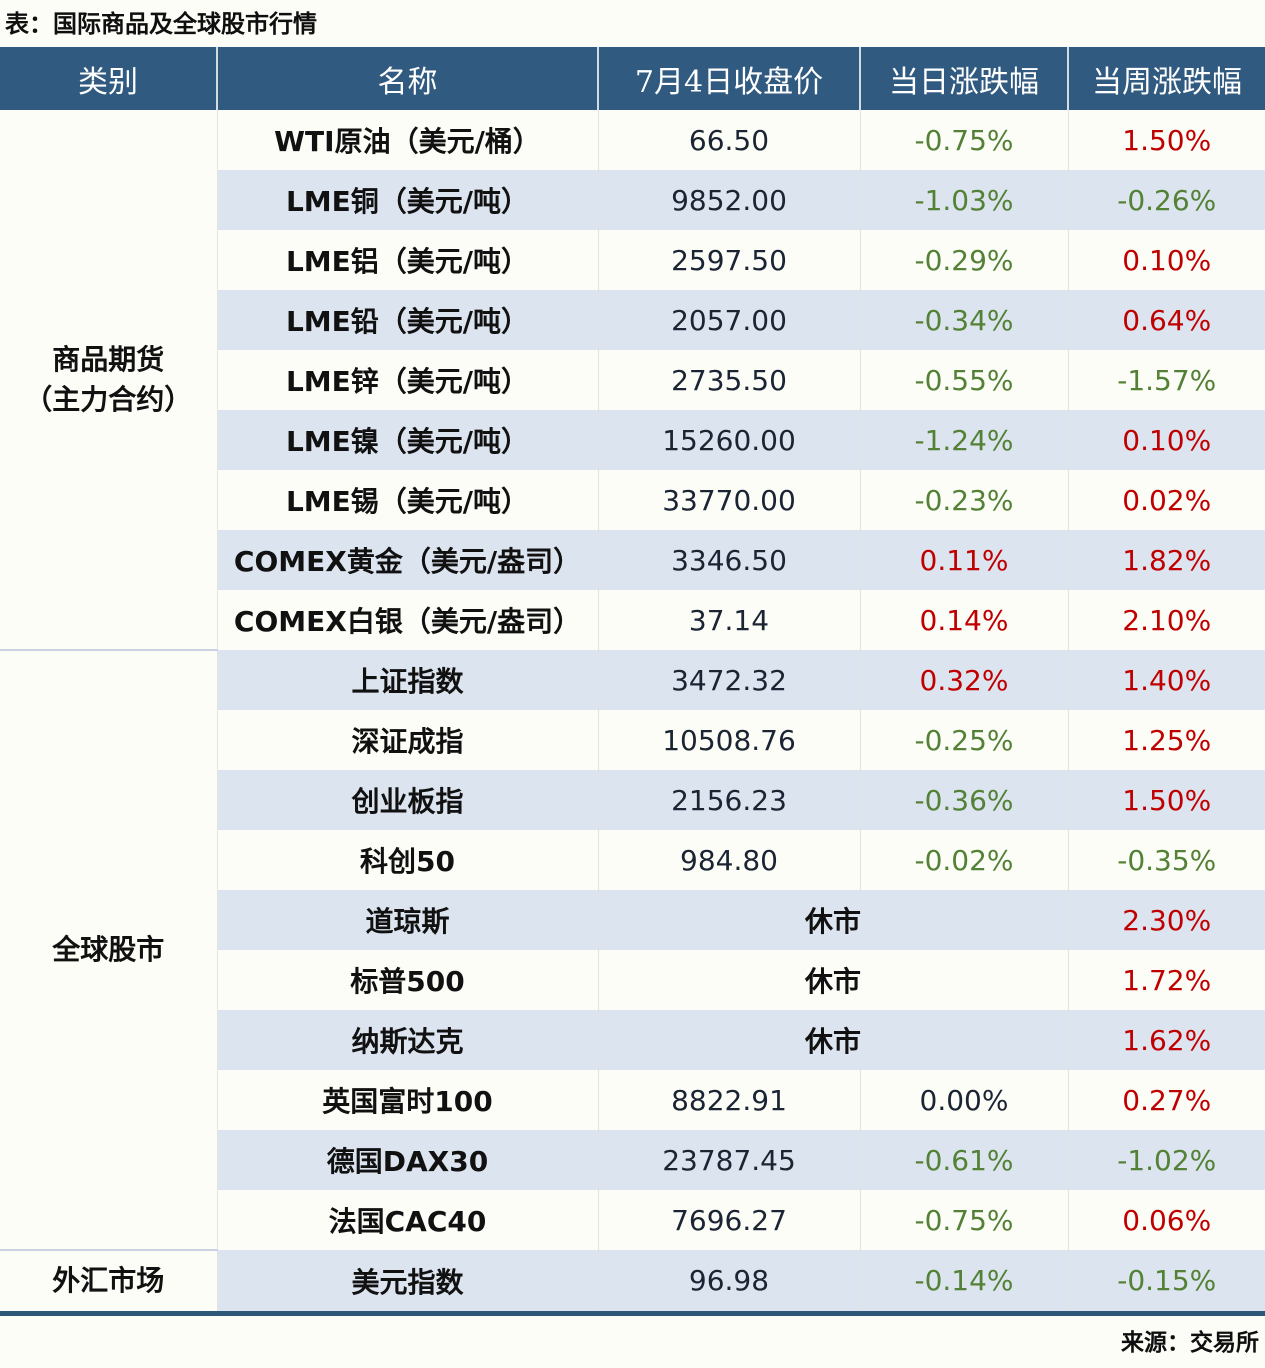 The width and height of the screenshot is (1265, 1368). What do you see at coordinates (407, 140) in the screenshot?
I see `name-cell: WTI原油（美元/桶）` at bounding box center [407, 140].